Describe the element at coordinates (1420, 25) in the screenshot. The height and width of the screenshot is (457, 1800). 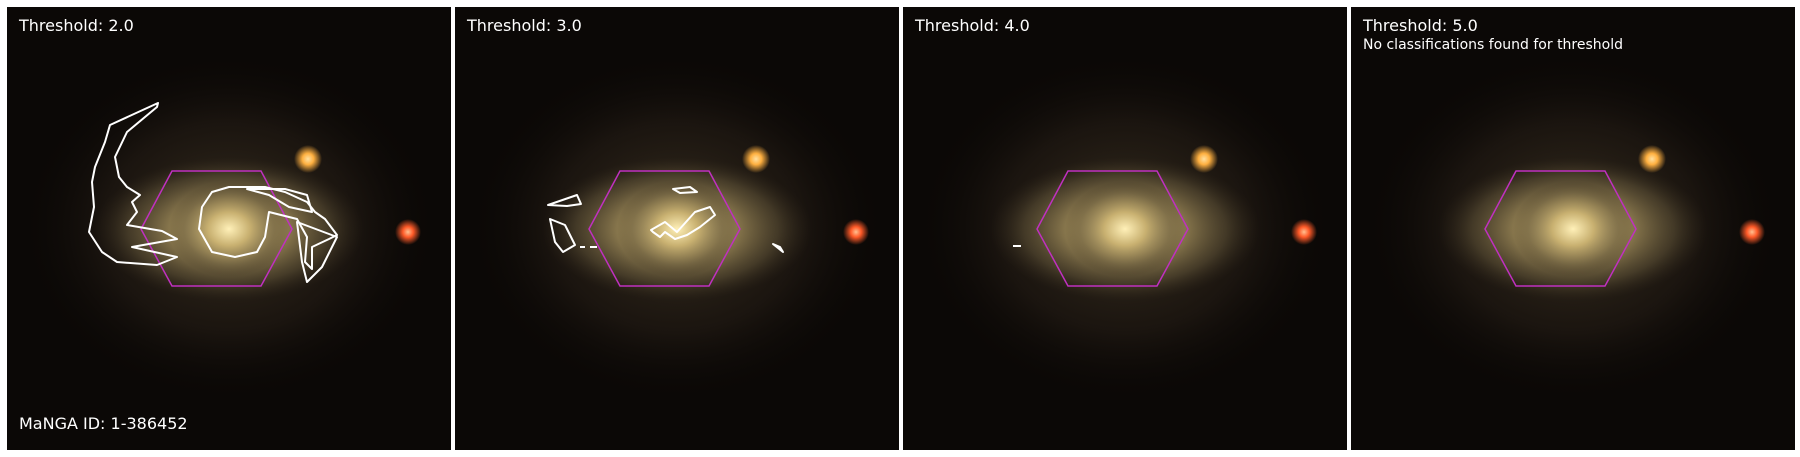
I see `panel-title: Threshold: 5.0` at that location.